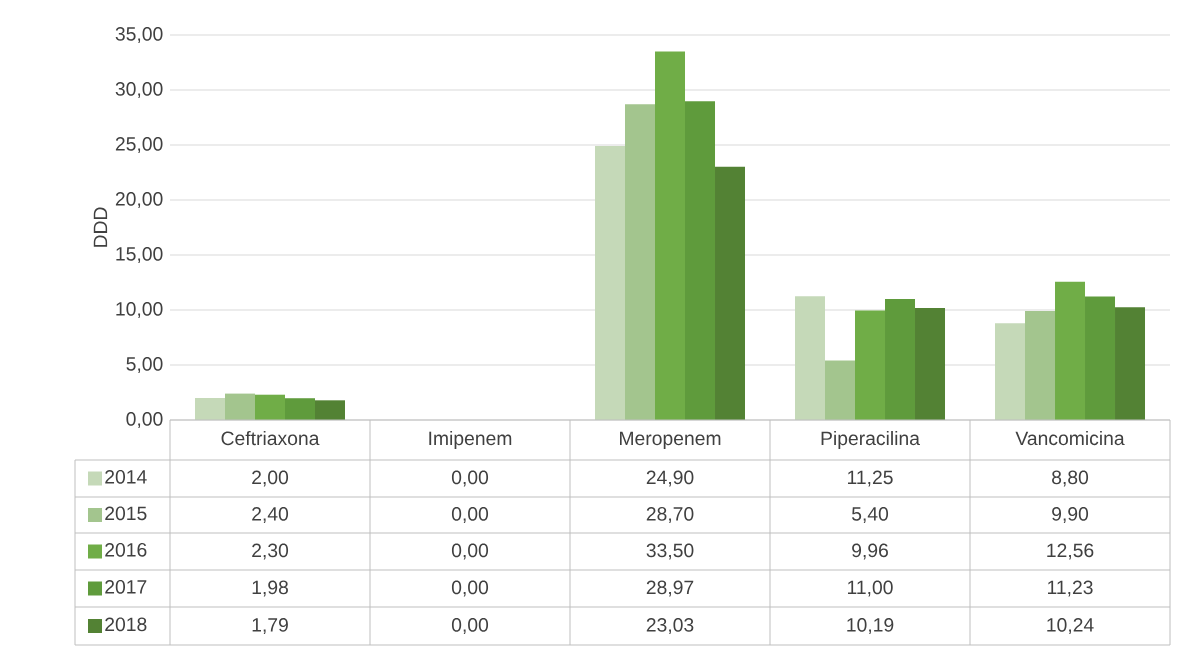 This screenshot has height=658, width=1195. I want to click on data-label: 1,98, so click(270, 588).